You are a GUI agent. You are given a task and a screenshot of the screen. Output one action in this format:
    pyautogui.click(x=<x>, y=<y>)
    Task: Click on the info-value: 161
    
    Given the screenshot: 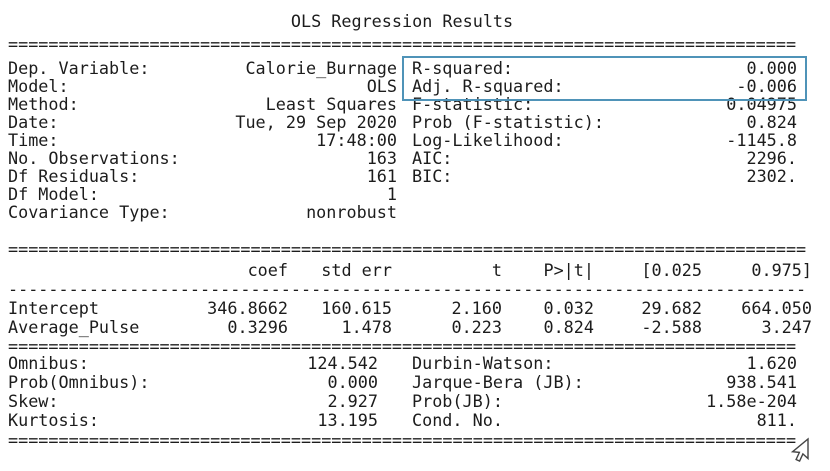 What is the action you would take?
    pyautogui.click(x=381, y=176)
    